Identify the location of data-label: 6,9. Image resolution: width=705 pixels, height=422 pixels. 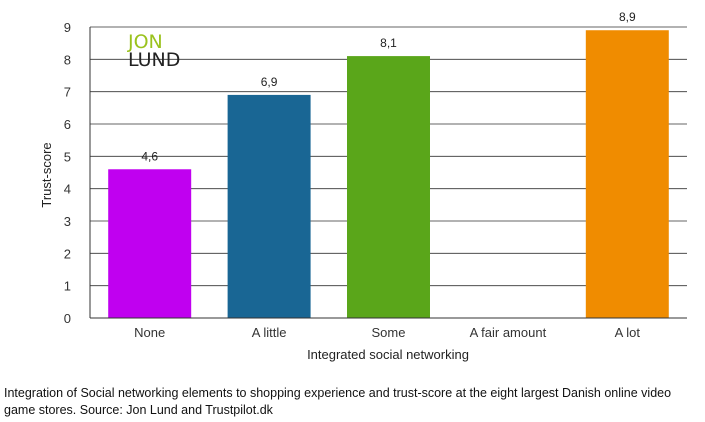
(269, 82).